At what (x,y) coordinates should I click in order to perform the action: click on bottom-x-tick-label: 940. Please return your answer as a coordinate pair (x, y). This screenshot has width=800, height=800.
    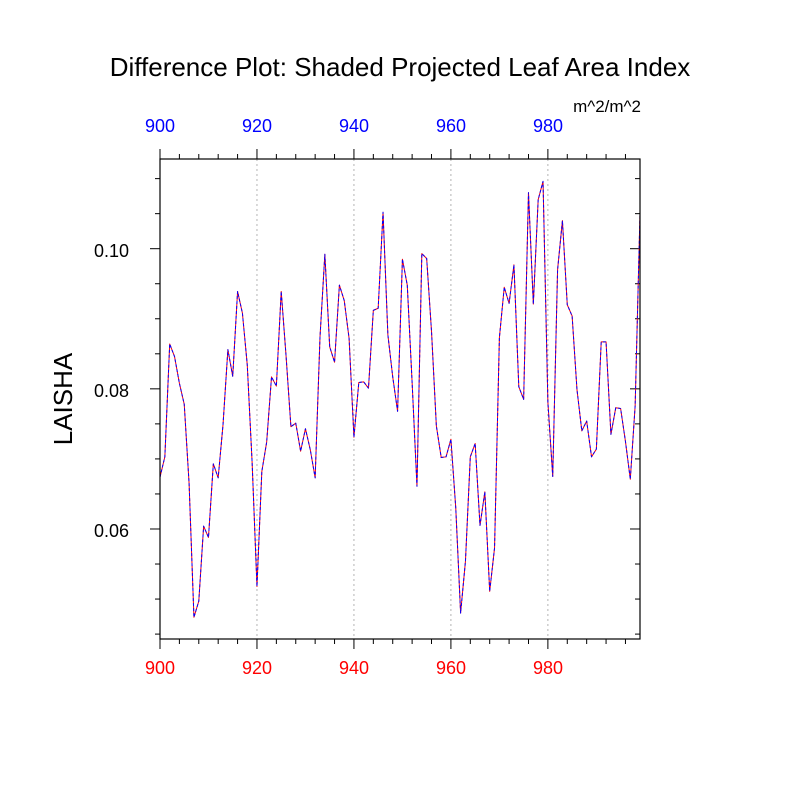
    Looking at the image, I should click on (354, 668).